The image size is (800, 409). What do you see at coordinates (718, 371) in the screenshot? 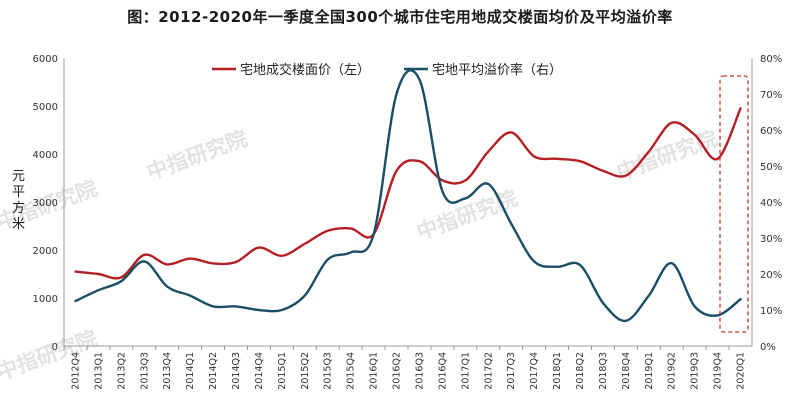
I see `x-tick-label: 2019Q4` at bounding box center [718, 371].